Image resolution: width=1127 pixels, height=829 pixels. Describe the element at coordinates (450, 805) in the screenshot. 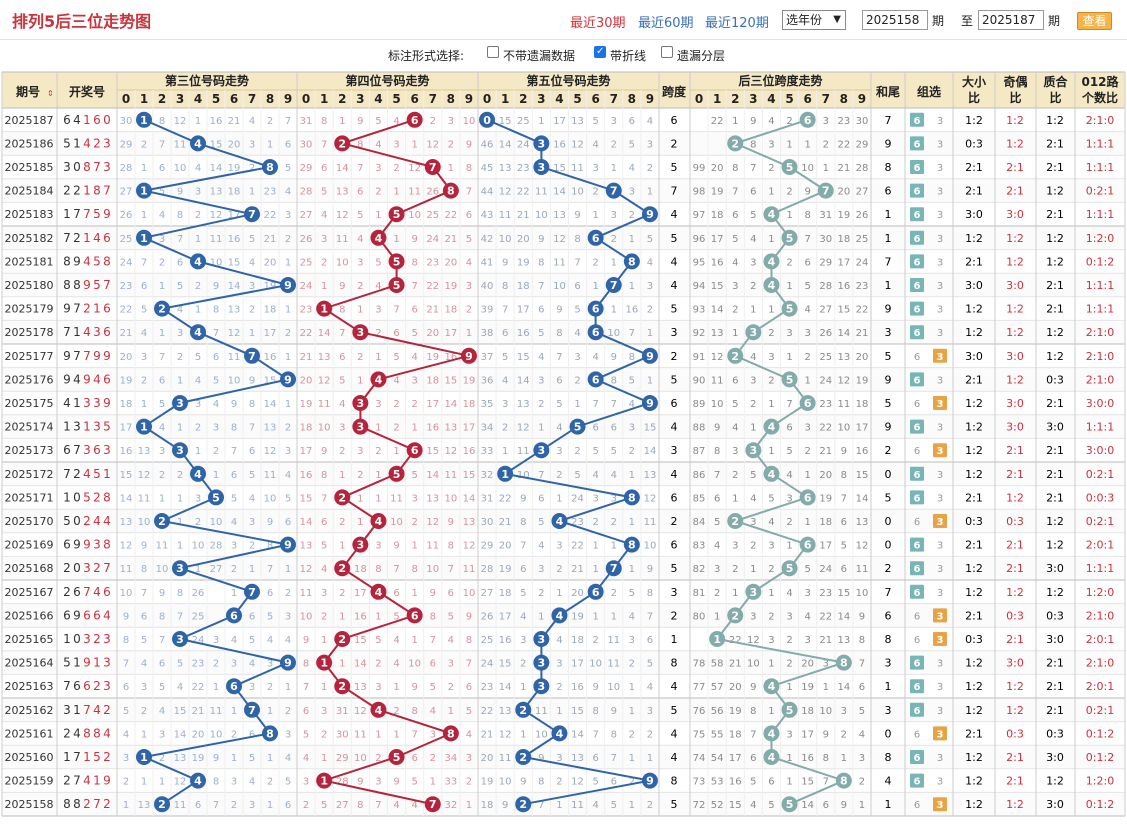

I see `omission-value: 32` at that location.